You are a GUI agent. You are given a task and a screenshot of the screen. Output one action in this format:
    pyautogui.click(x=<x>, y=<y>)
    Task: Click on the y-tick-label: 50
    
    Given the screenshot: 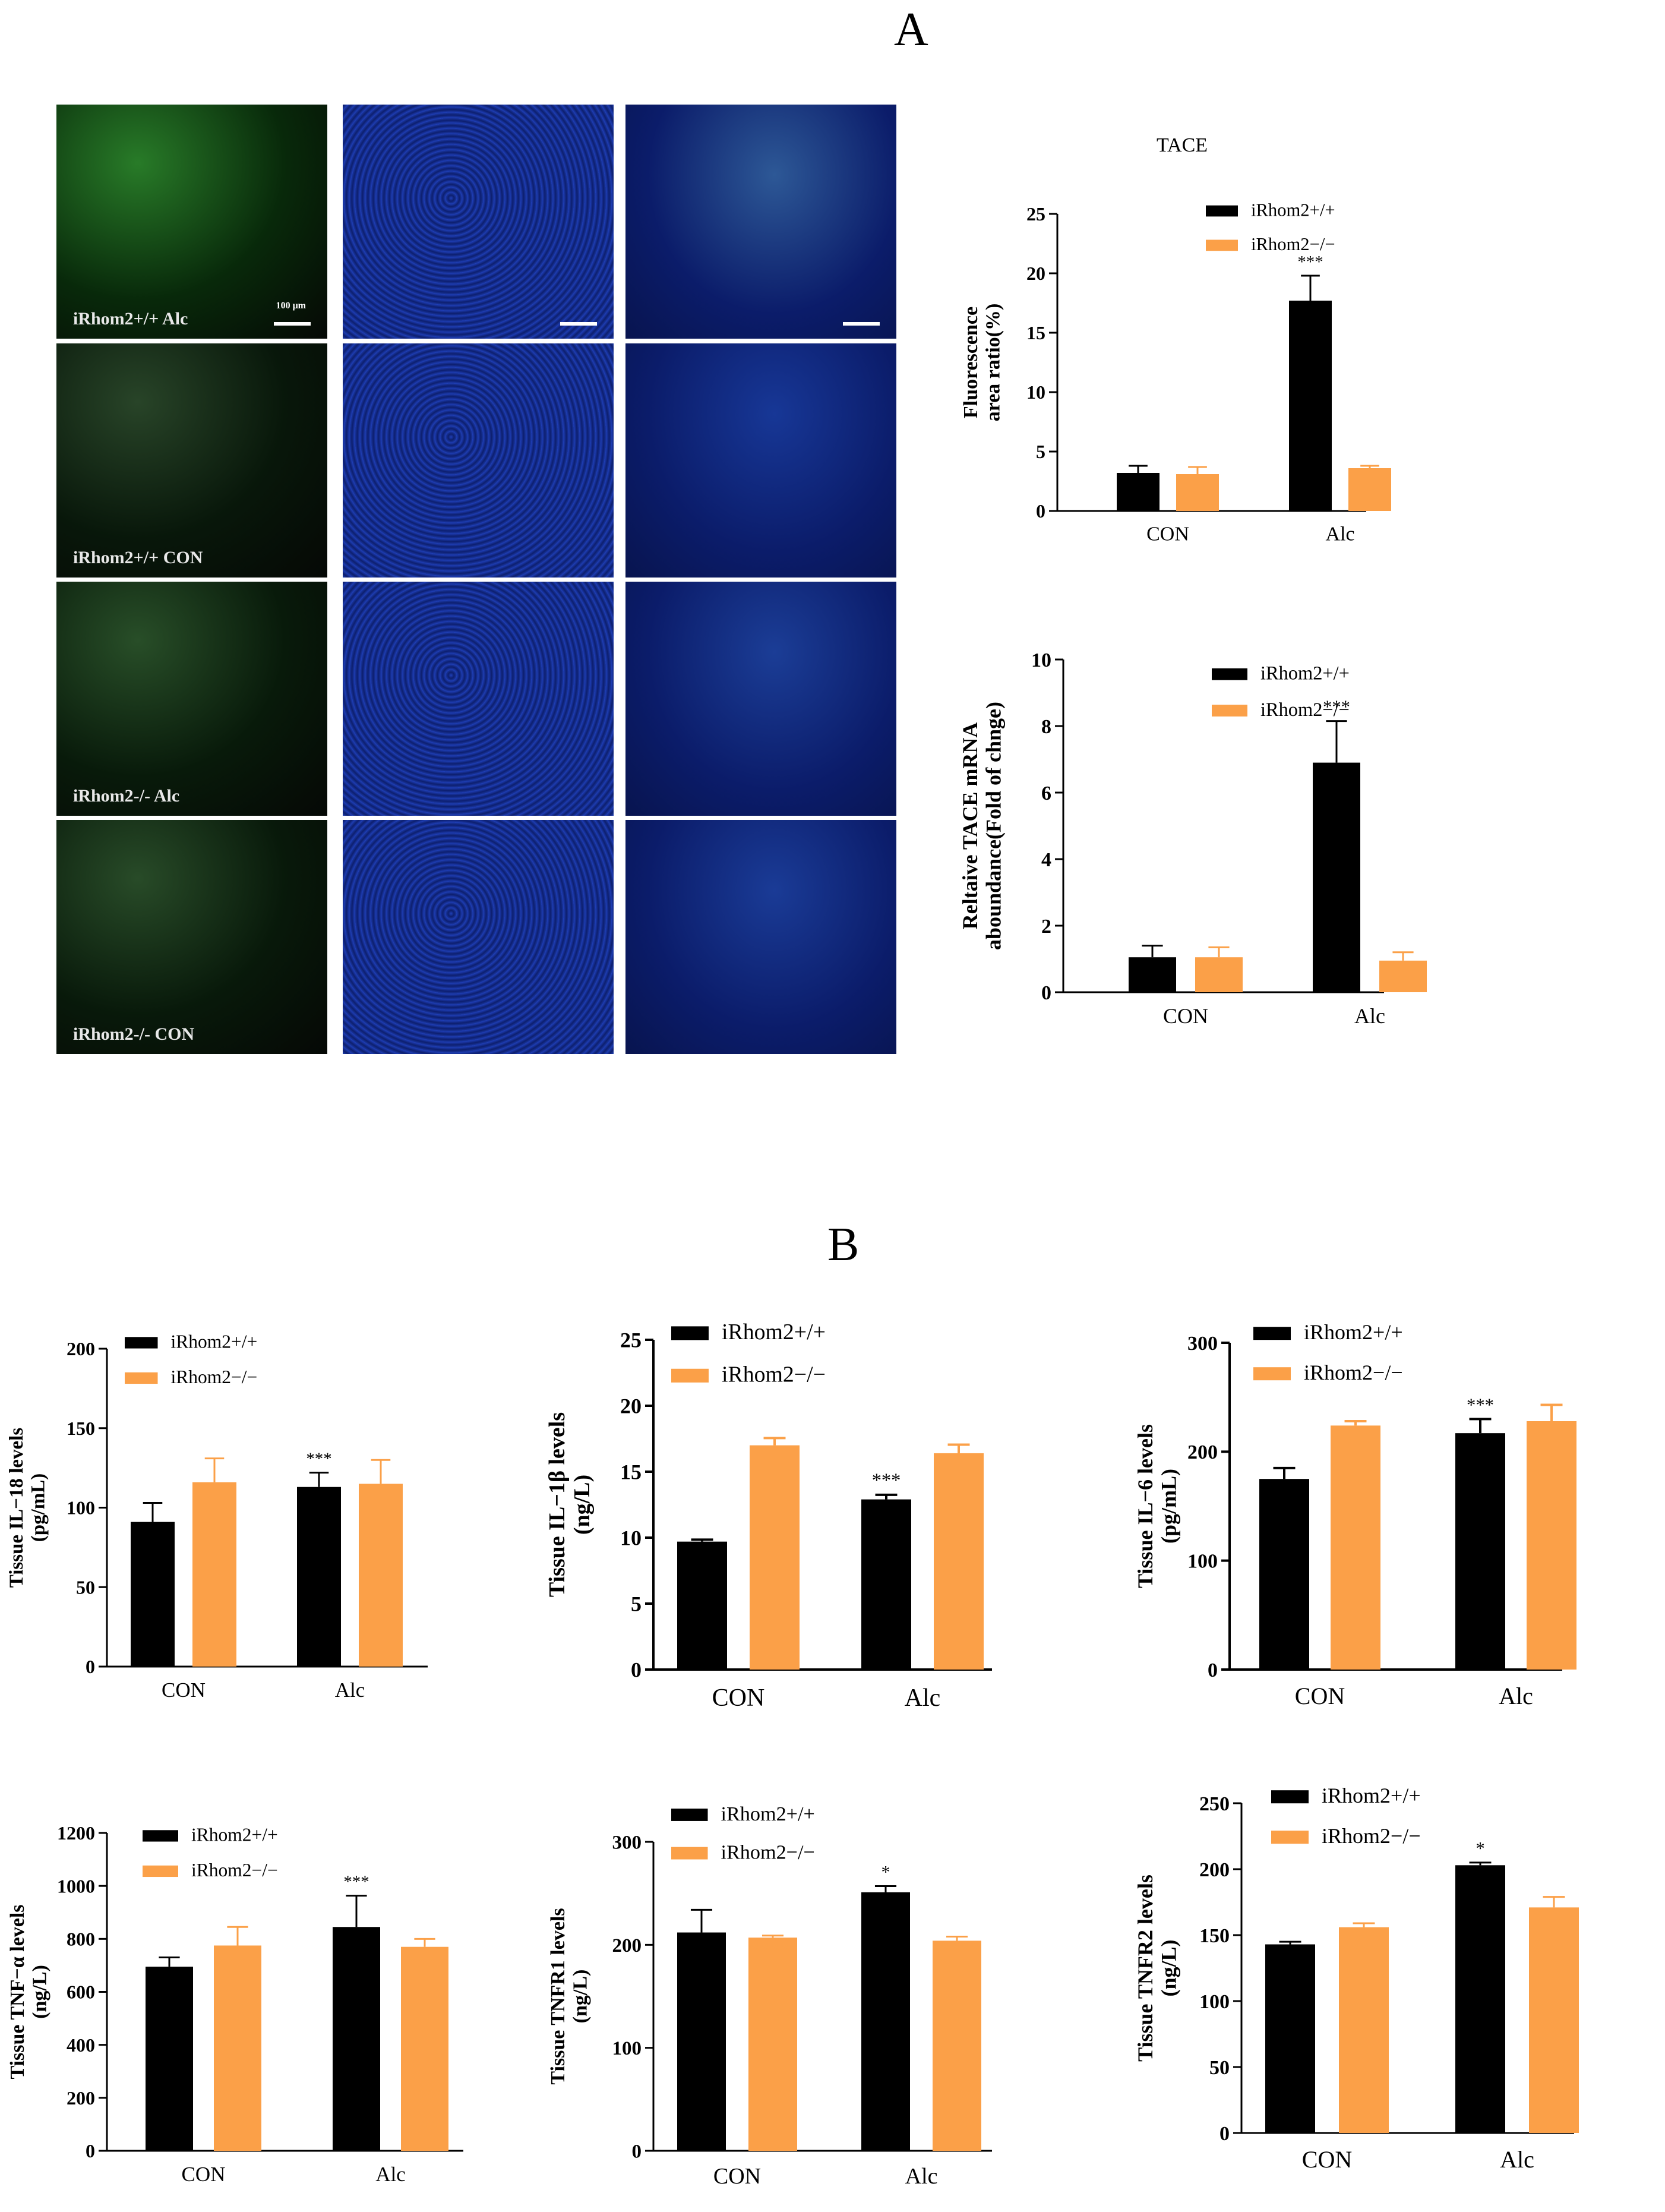 What is the action you would take?
    pyautogui.click(x=85, y=1587)
    